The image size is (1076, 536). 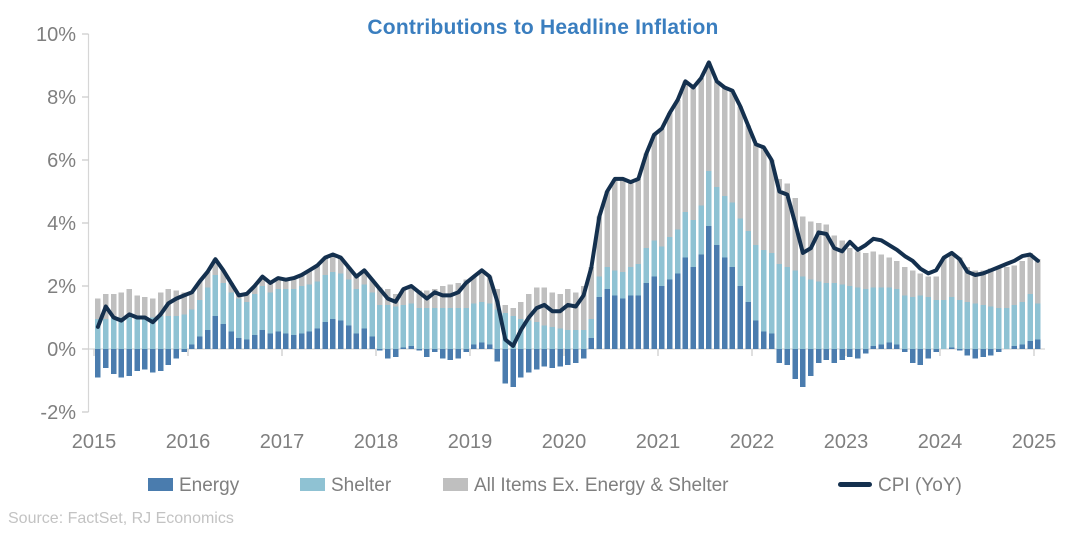 What do you see at coordinates (564, 442) in the screenshot?
I see `x-axis-tick-label: 2020` at bounding box center [564, 442].